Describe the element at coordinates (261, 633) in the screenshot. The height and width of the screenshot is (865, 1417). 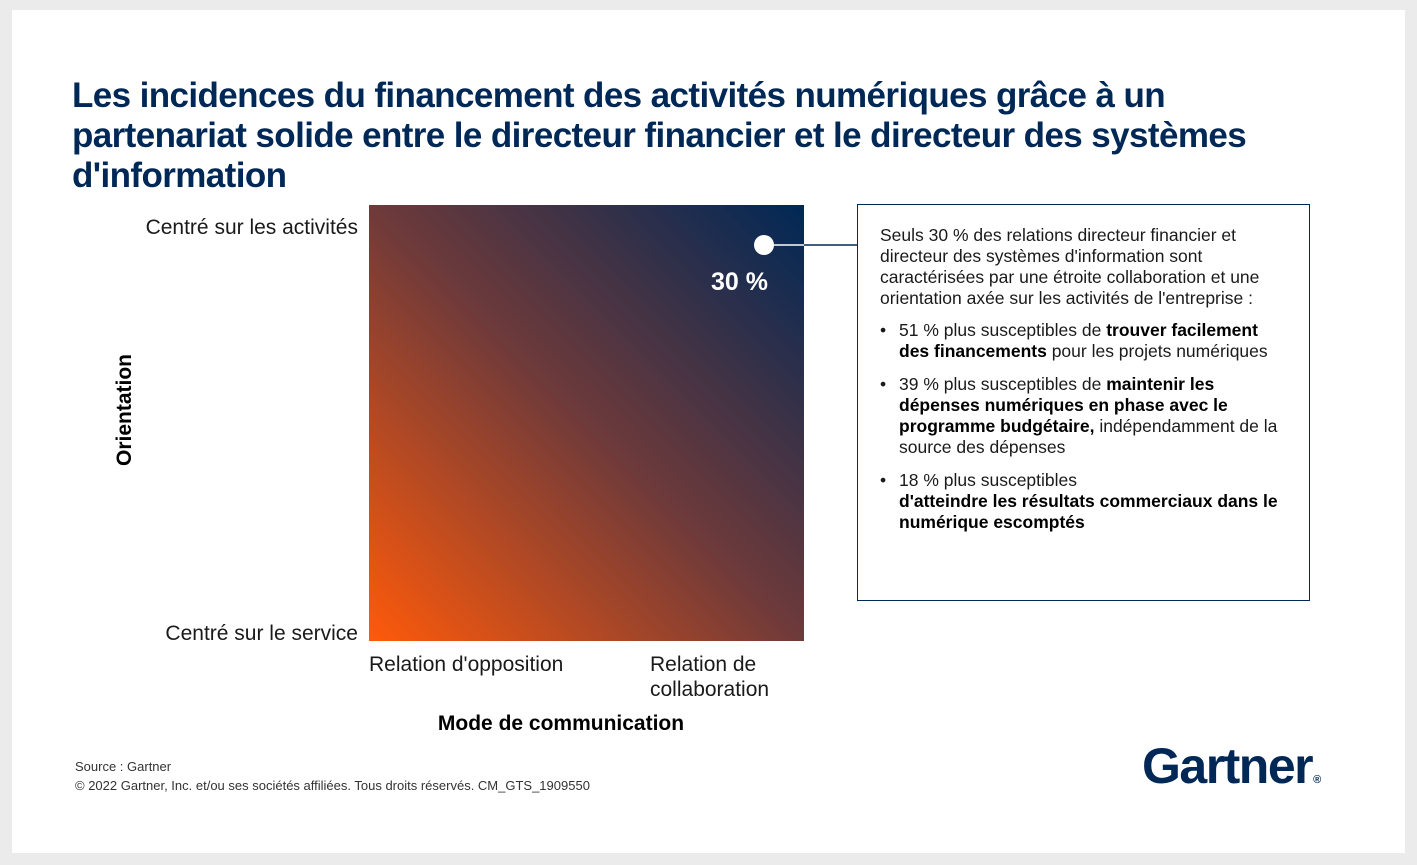
I see `y-tick-label-bottom: Centré sur le service` at that location.